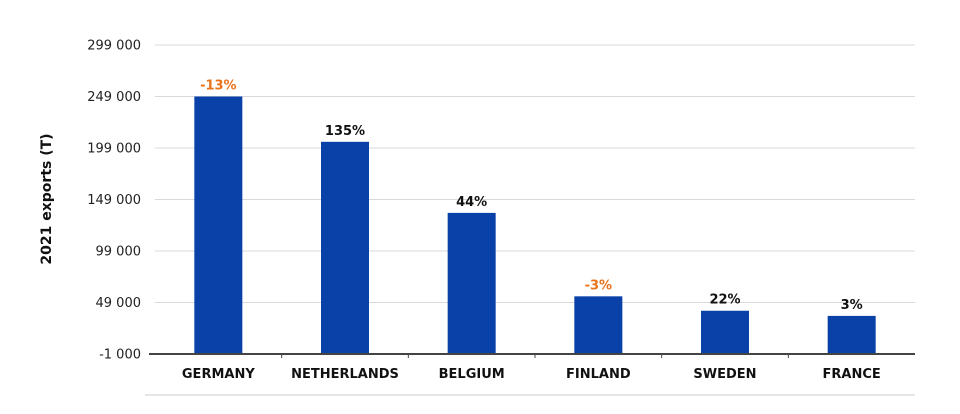  I want to click on bar-belgium, so click(471, 283).